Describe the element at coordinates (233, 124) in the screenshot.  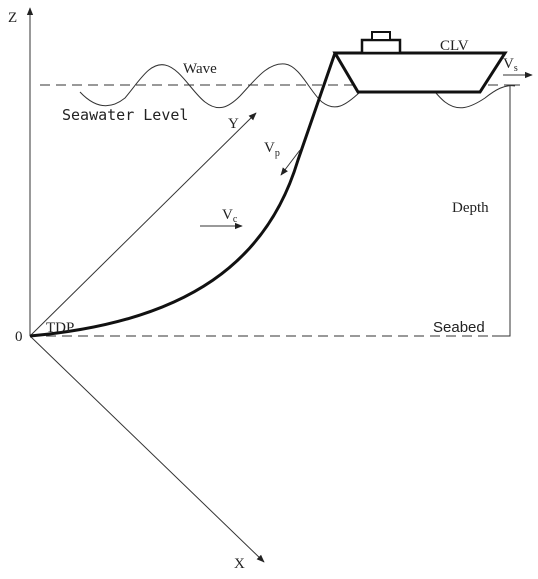
I see `y-label: Y` at that location.